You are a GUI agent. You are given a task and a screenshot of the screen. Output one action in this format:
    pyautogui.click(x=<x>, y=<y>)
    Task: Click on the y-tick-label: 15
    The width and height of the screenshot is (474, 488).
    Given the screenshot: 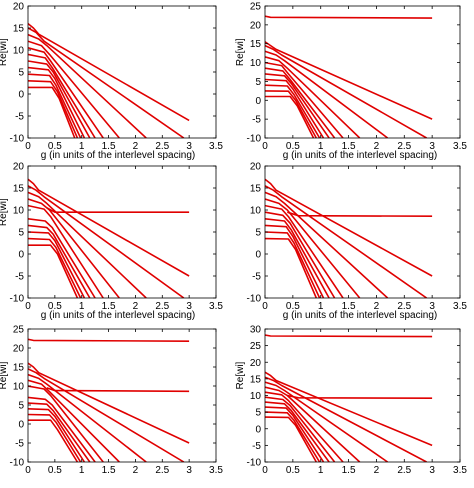 What is the action you would take?
    pyautogui.click(x=19, y=189)
    